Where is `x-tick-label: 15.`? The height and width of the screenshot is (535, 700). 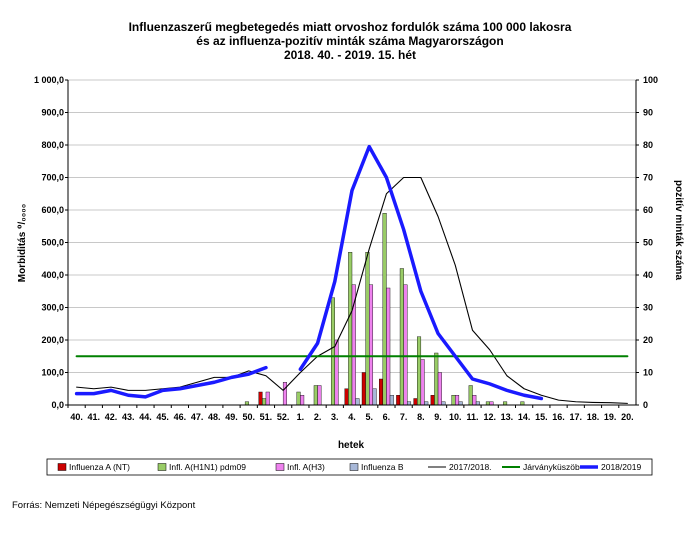
x-tick-label: 15. is located at coordinates (541, 417).